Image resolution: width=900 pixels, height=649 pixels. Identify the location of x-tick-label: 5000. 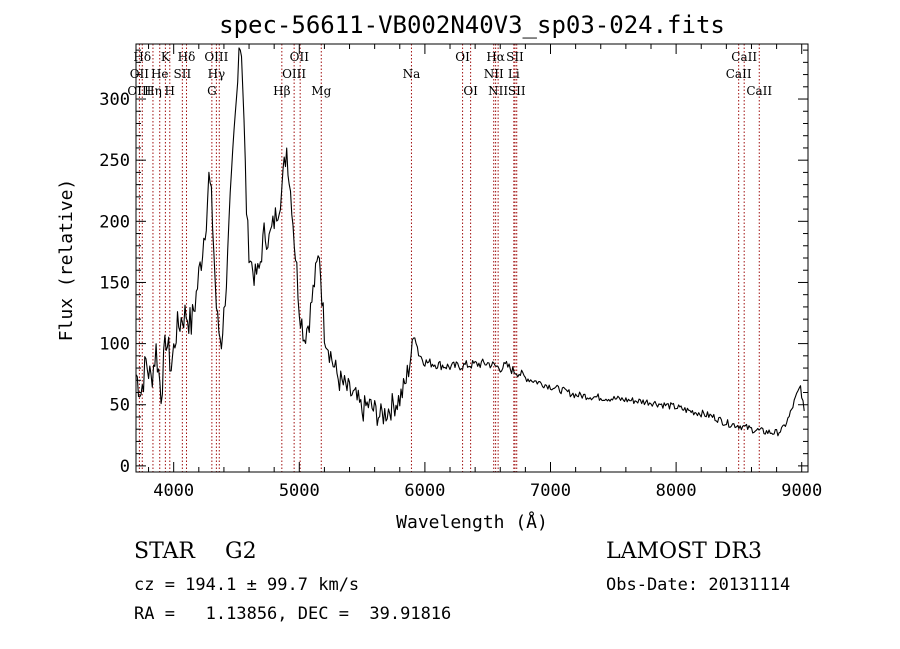
(299, 491).